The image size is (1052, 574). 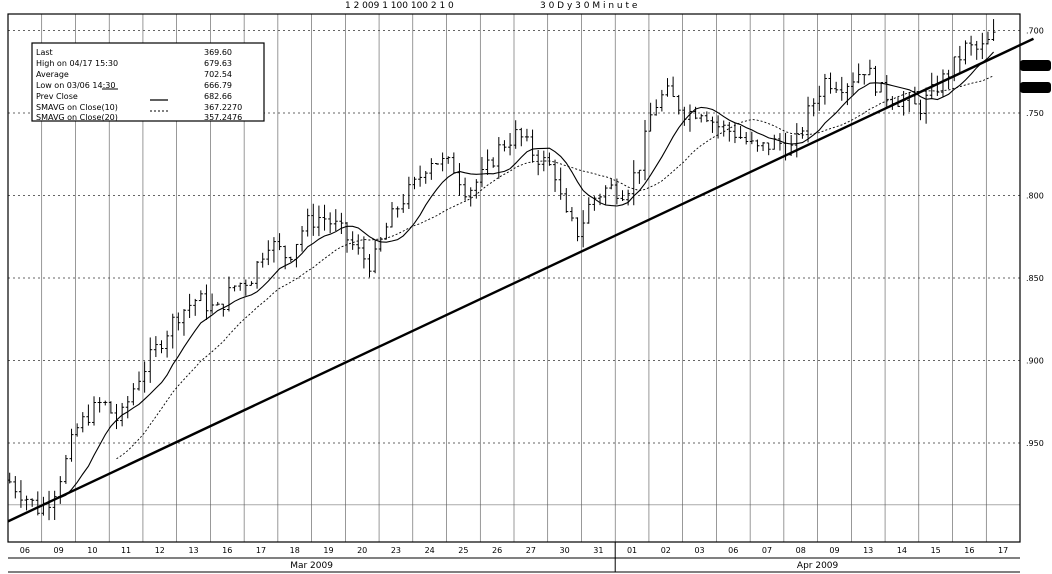 I want to click on svg-text: 369.60, so click(x=1035, y=66).